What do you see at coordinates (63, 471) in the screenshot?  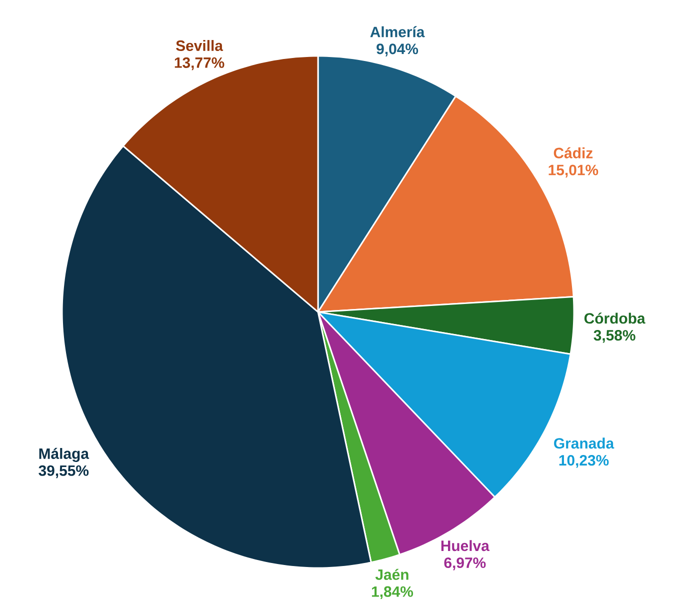 I see `data-label: 39,55%` at bounding box center [63, 471].